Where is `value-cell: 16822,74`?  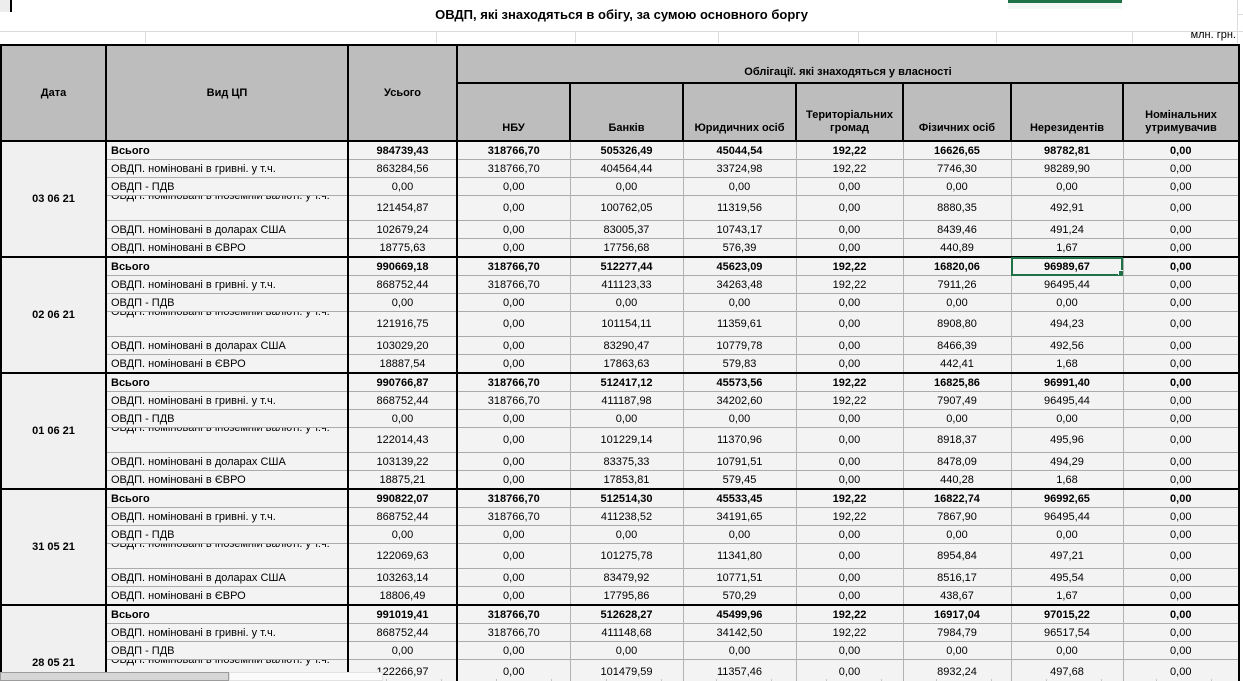
value-cell: 16822,74 is located at coordinates (956, 498).